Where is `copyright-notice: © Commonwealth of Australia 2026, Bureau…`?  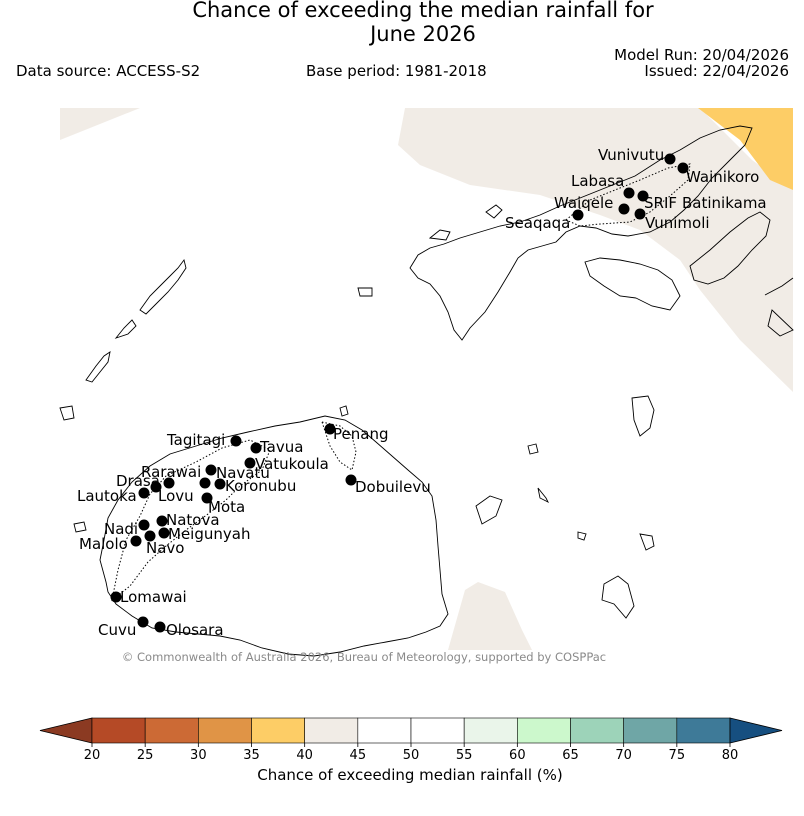
copyright-notice: © Commonwealth of Australia 2026, Bureau… is located at coordinates (364, 657).